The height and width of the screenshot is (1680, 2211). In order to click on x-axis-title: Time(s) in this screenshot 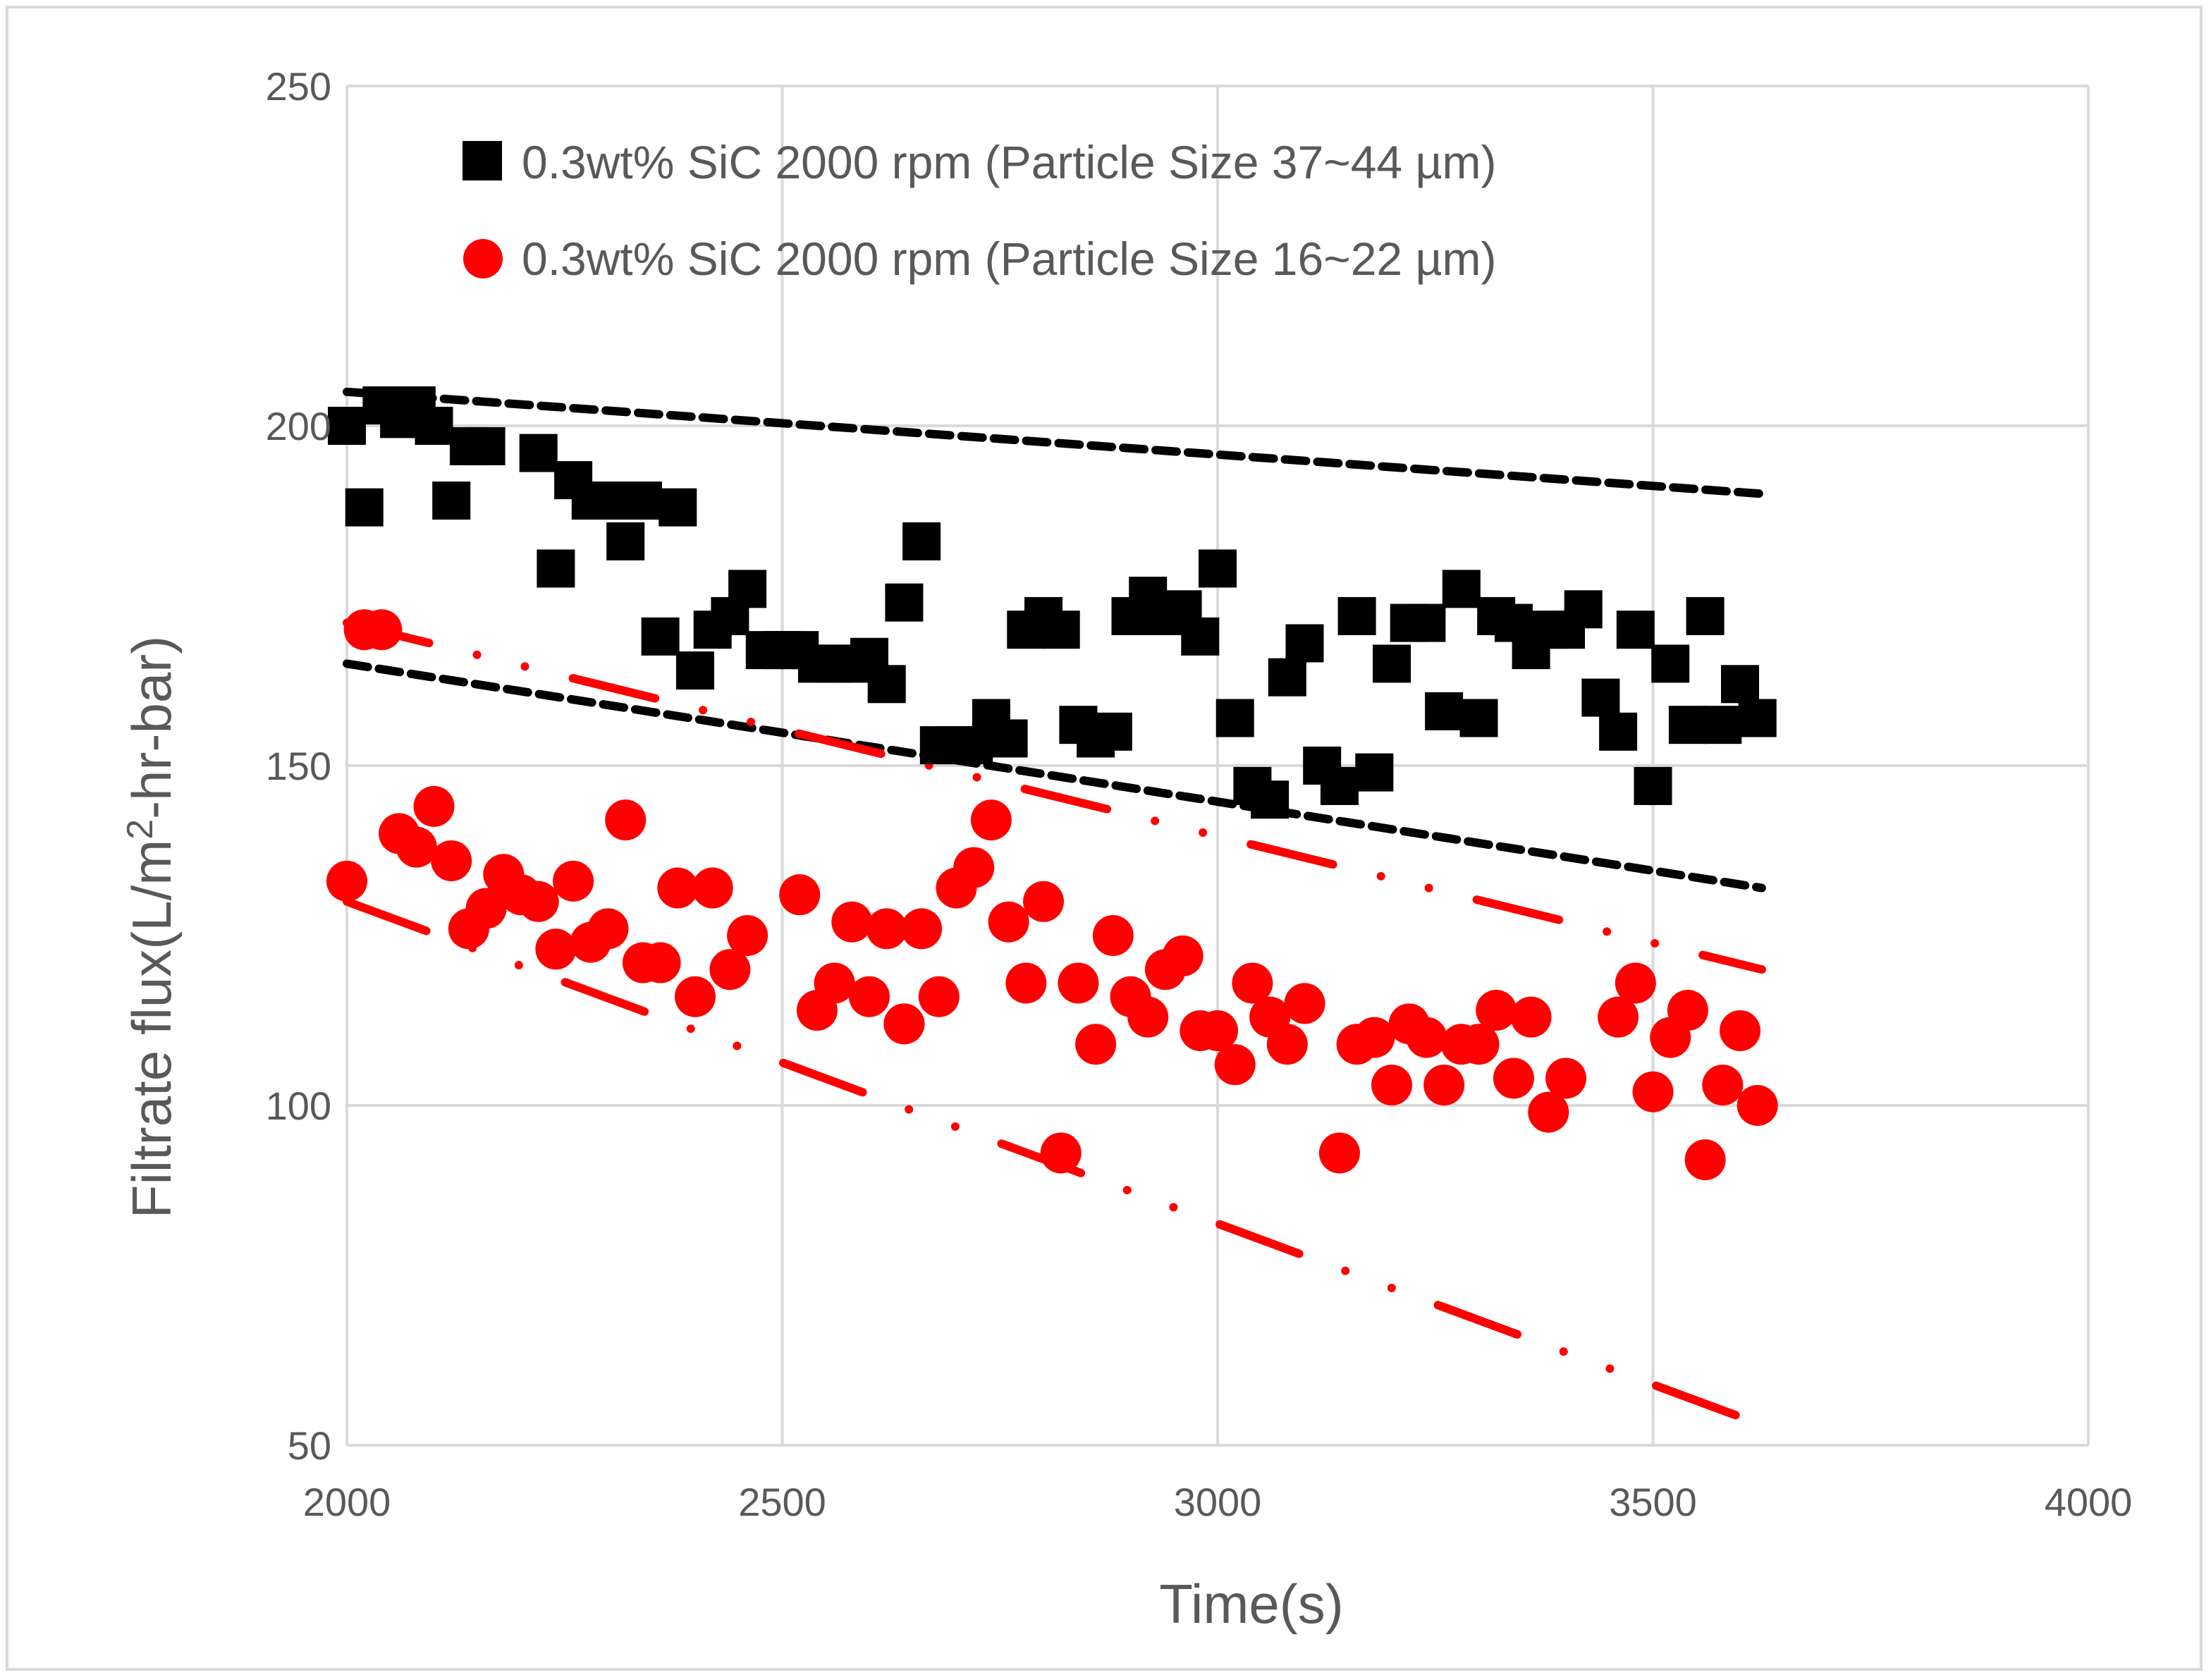, I will do `click(1251, 1604)`.